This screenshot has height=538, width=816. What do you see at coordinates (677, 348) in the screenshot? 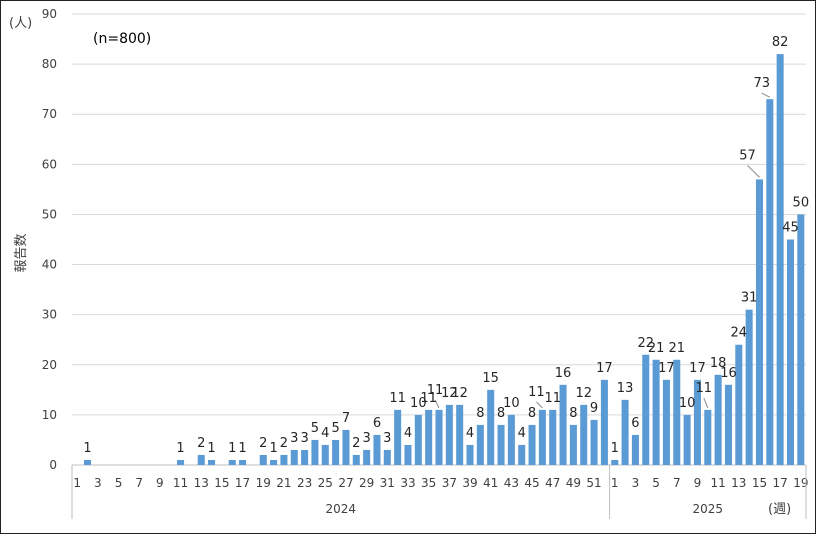
I see `data-label: 21` at bounding box center [677, 348].